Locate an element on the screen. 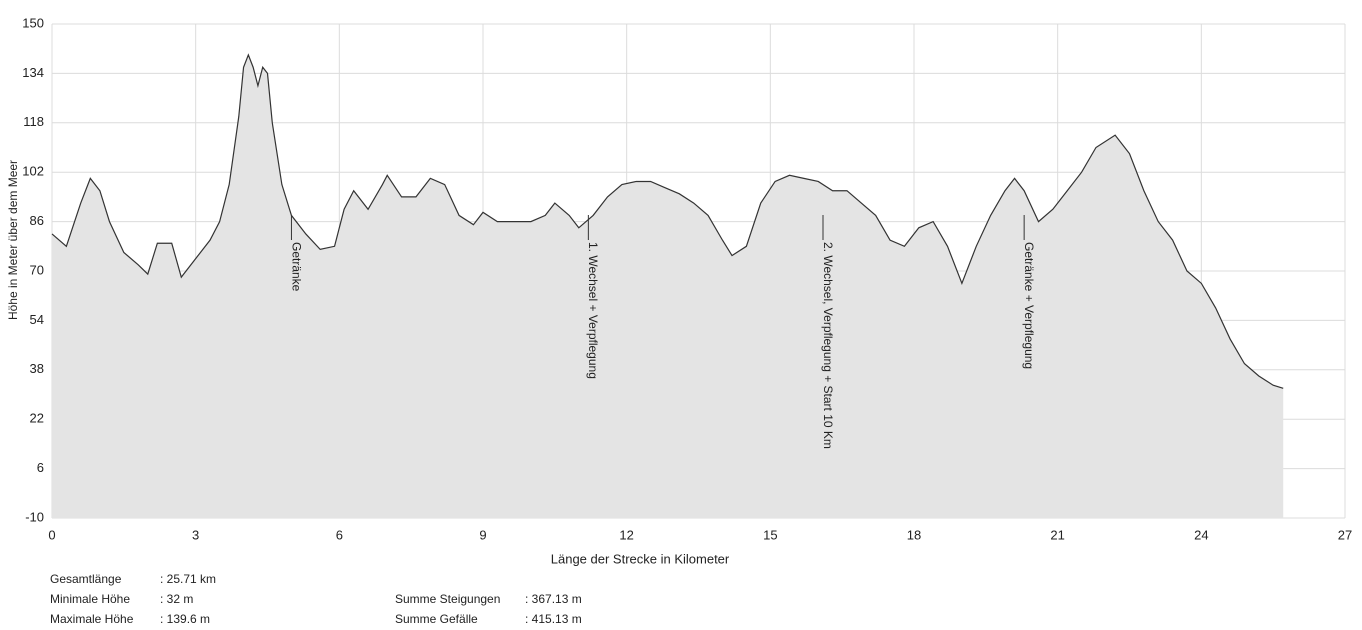 Image resolution: width=1362 pixels, height=630 pixels. x-tick-label: 21 is located at coordinates (1057, 534).